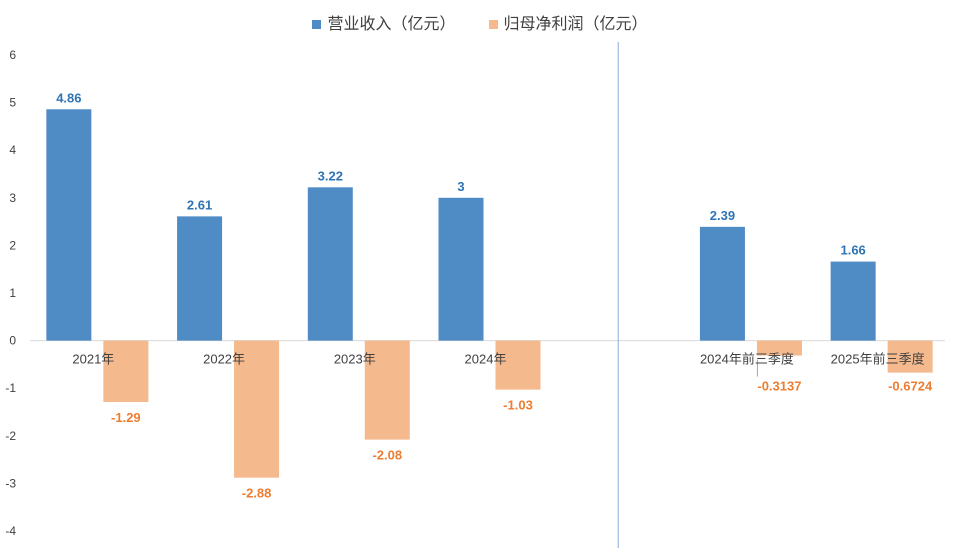 The width and height of the screenshot is (960, 548). I want to click on category-label: 2025年前三季度, so click(878, 359).